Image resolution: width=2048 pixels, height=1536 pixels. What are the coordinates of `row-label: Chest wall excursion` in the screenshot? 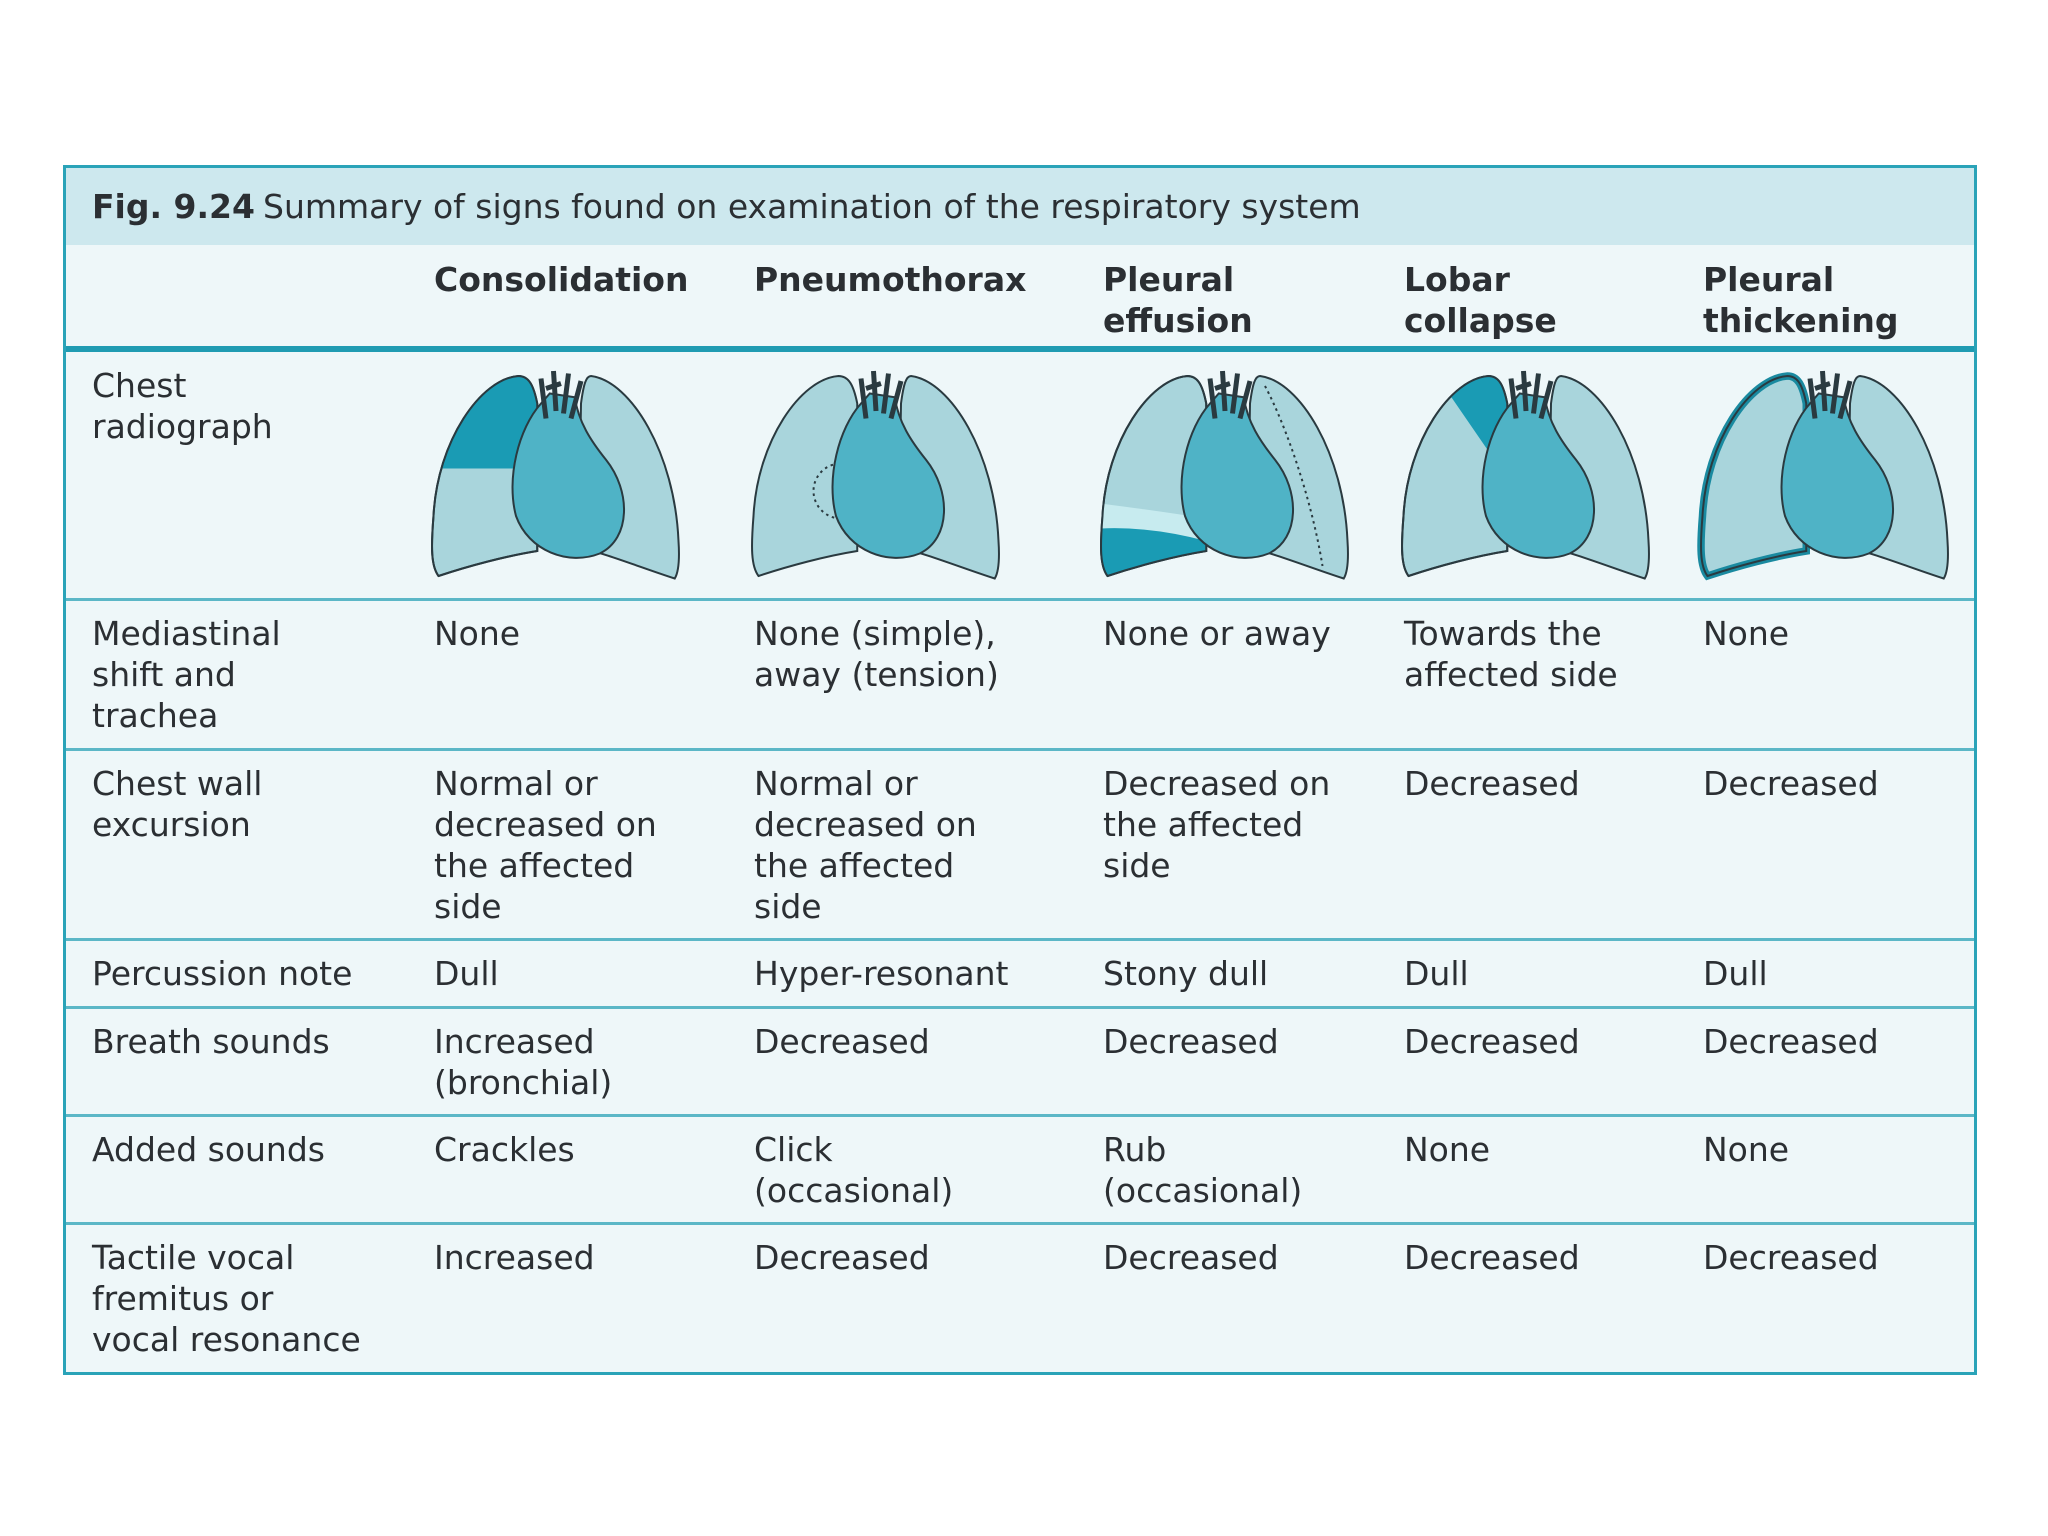 It's located at (177, 804).